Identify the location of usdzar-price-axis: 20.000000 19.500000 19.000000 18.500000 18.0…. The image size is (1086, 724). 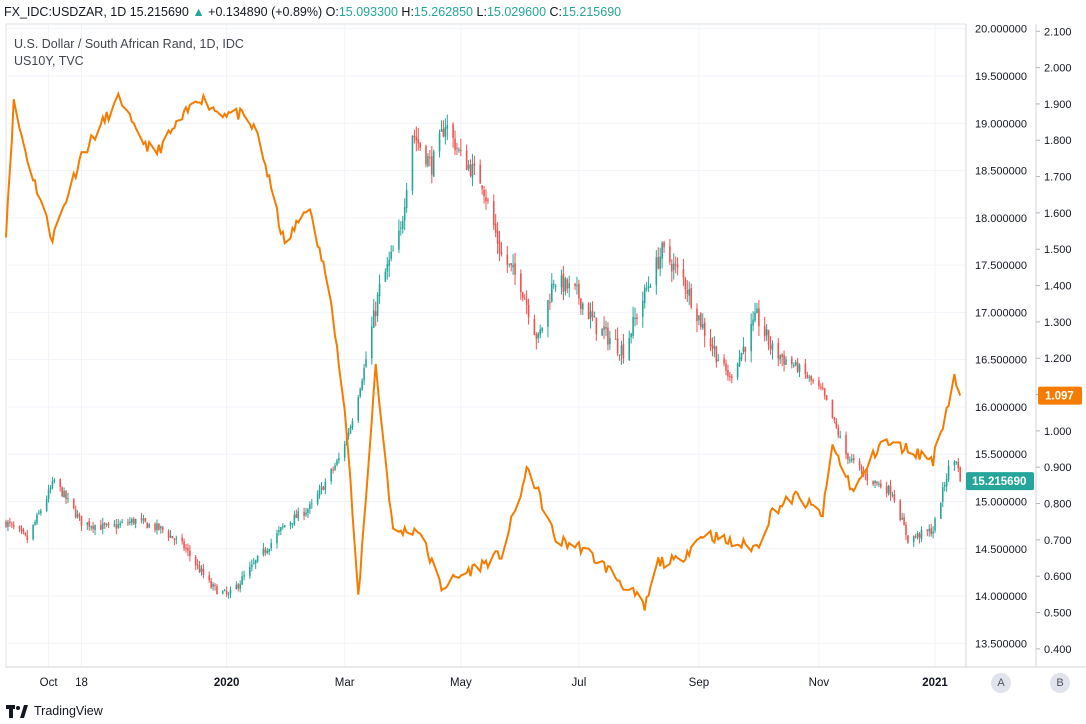
(1001, 337).